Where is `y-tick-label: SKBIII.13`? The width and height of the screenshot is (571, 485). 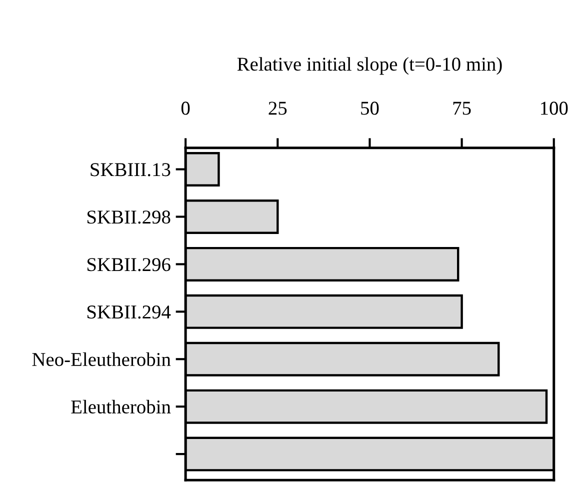 y-tick-label: SKBIII.13 is located at coordinates (130, 169).